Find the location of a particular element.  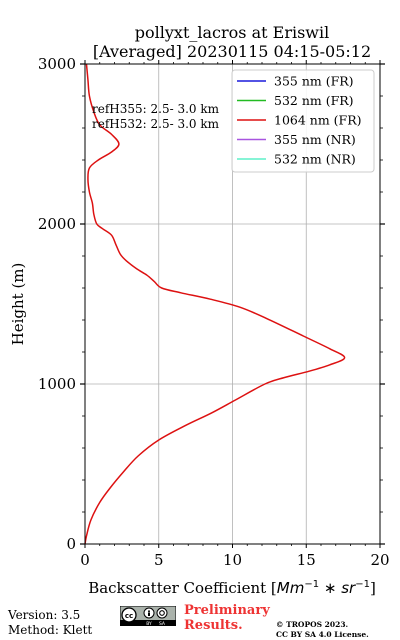

copyright-line2: CC BY SA 4.0 License. is located at coordinates (322, 634).